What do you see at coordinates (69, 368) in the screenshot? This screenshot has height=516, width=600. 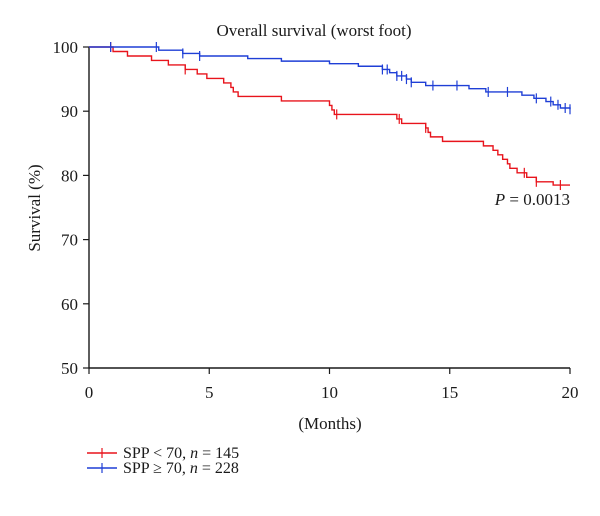 I see `y-tick-label: 50` at bounding box center [69, 368].